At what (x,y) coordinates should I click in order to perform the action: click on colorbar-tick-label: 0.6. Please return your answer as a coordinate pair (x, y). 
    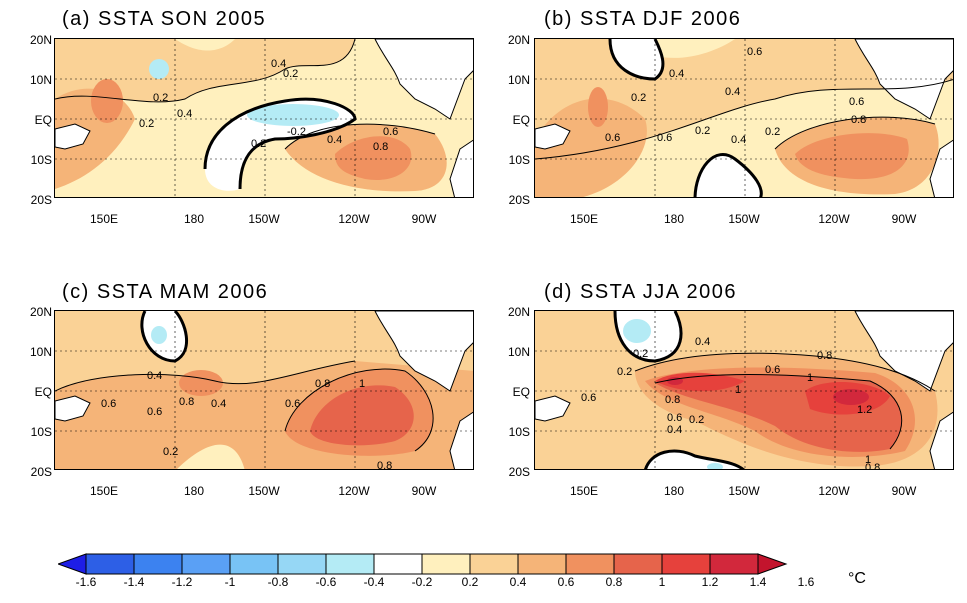
    Looking at the image, I should click on (566, 582).